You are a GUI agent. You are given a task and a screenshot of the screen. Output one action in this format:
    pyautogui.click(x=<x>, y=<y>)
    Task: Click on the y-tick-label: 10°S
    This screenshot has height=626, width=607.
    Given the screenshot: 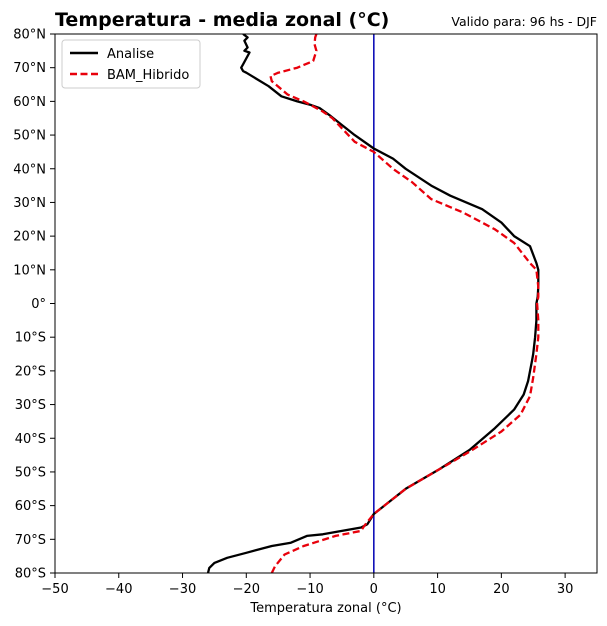 What is the action you would take?
    pyautogui.click(x=30, y=338)
    